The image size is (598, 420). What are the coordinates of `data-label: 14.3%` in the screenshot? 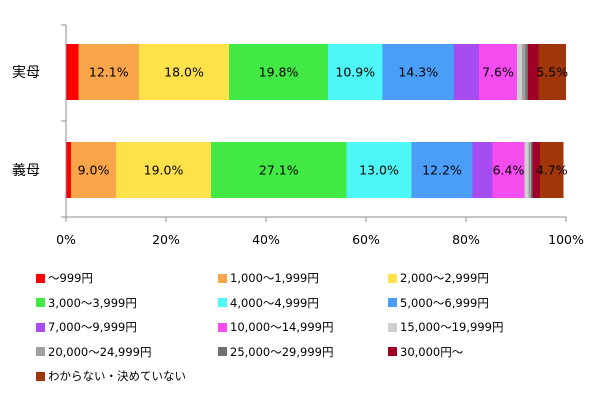 It's located at (418, 72).